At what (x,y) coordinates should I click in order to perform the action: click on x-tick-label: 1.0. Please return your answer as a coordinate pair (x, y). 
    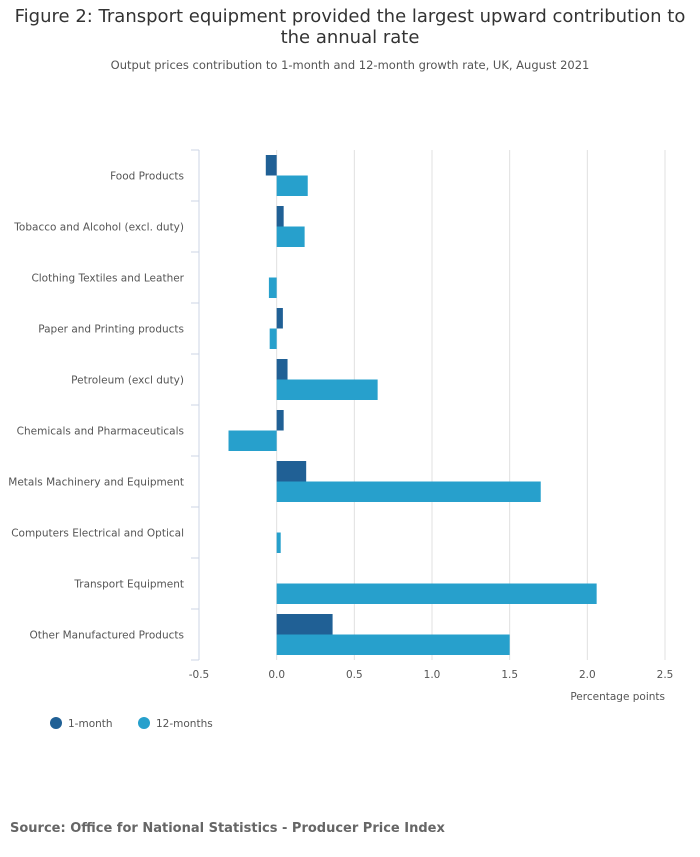
    Looking at the image, I should click on (432, 675).